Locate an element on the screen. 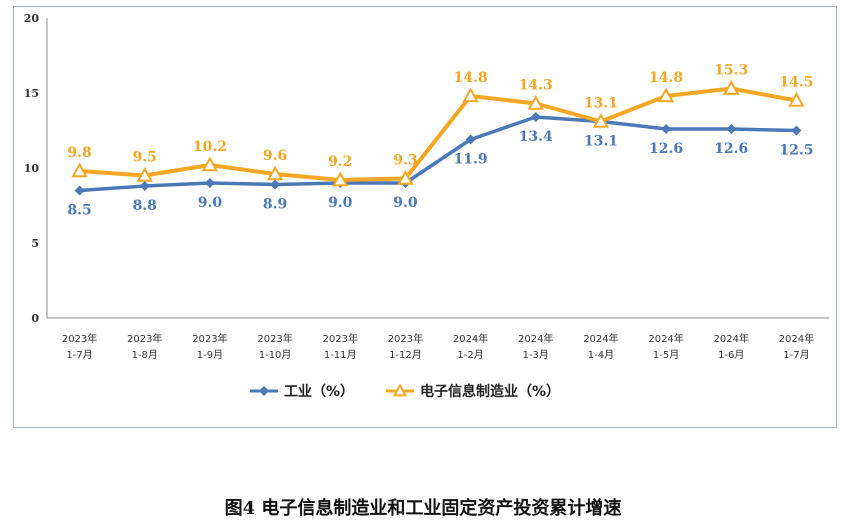 This screenshot has height=525, width=846. x-tick-label-period: 1-2月 is located at coordinates (470, 355).